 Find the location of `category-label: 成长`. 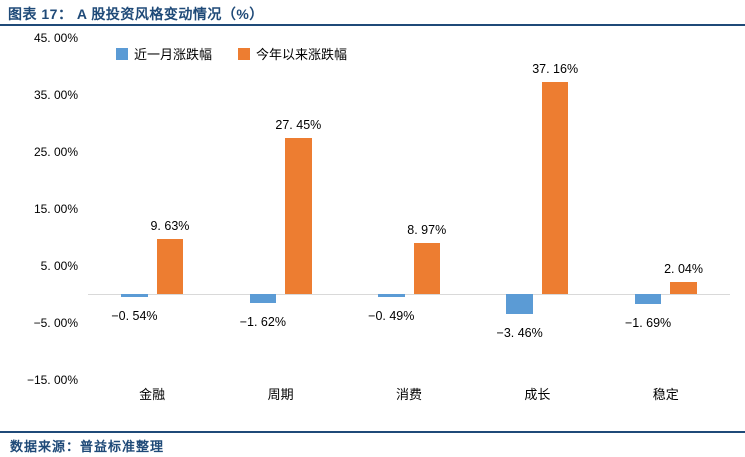

category-label: 成长 is located at coordinates (537, 394).